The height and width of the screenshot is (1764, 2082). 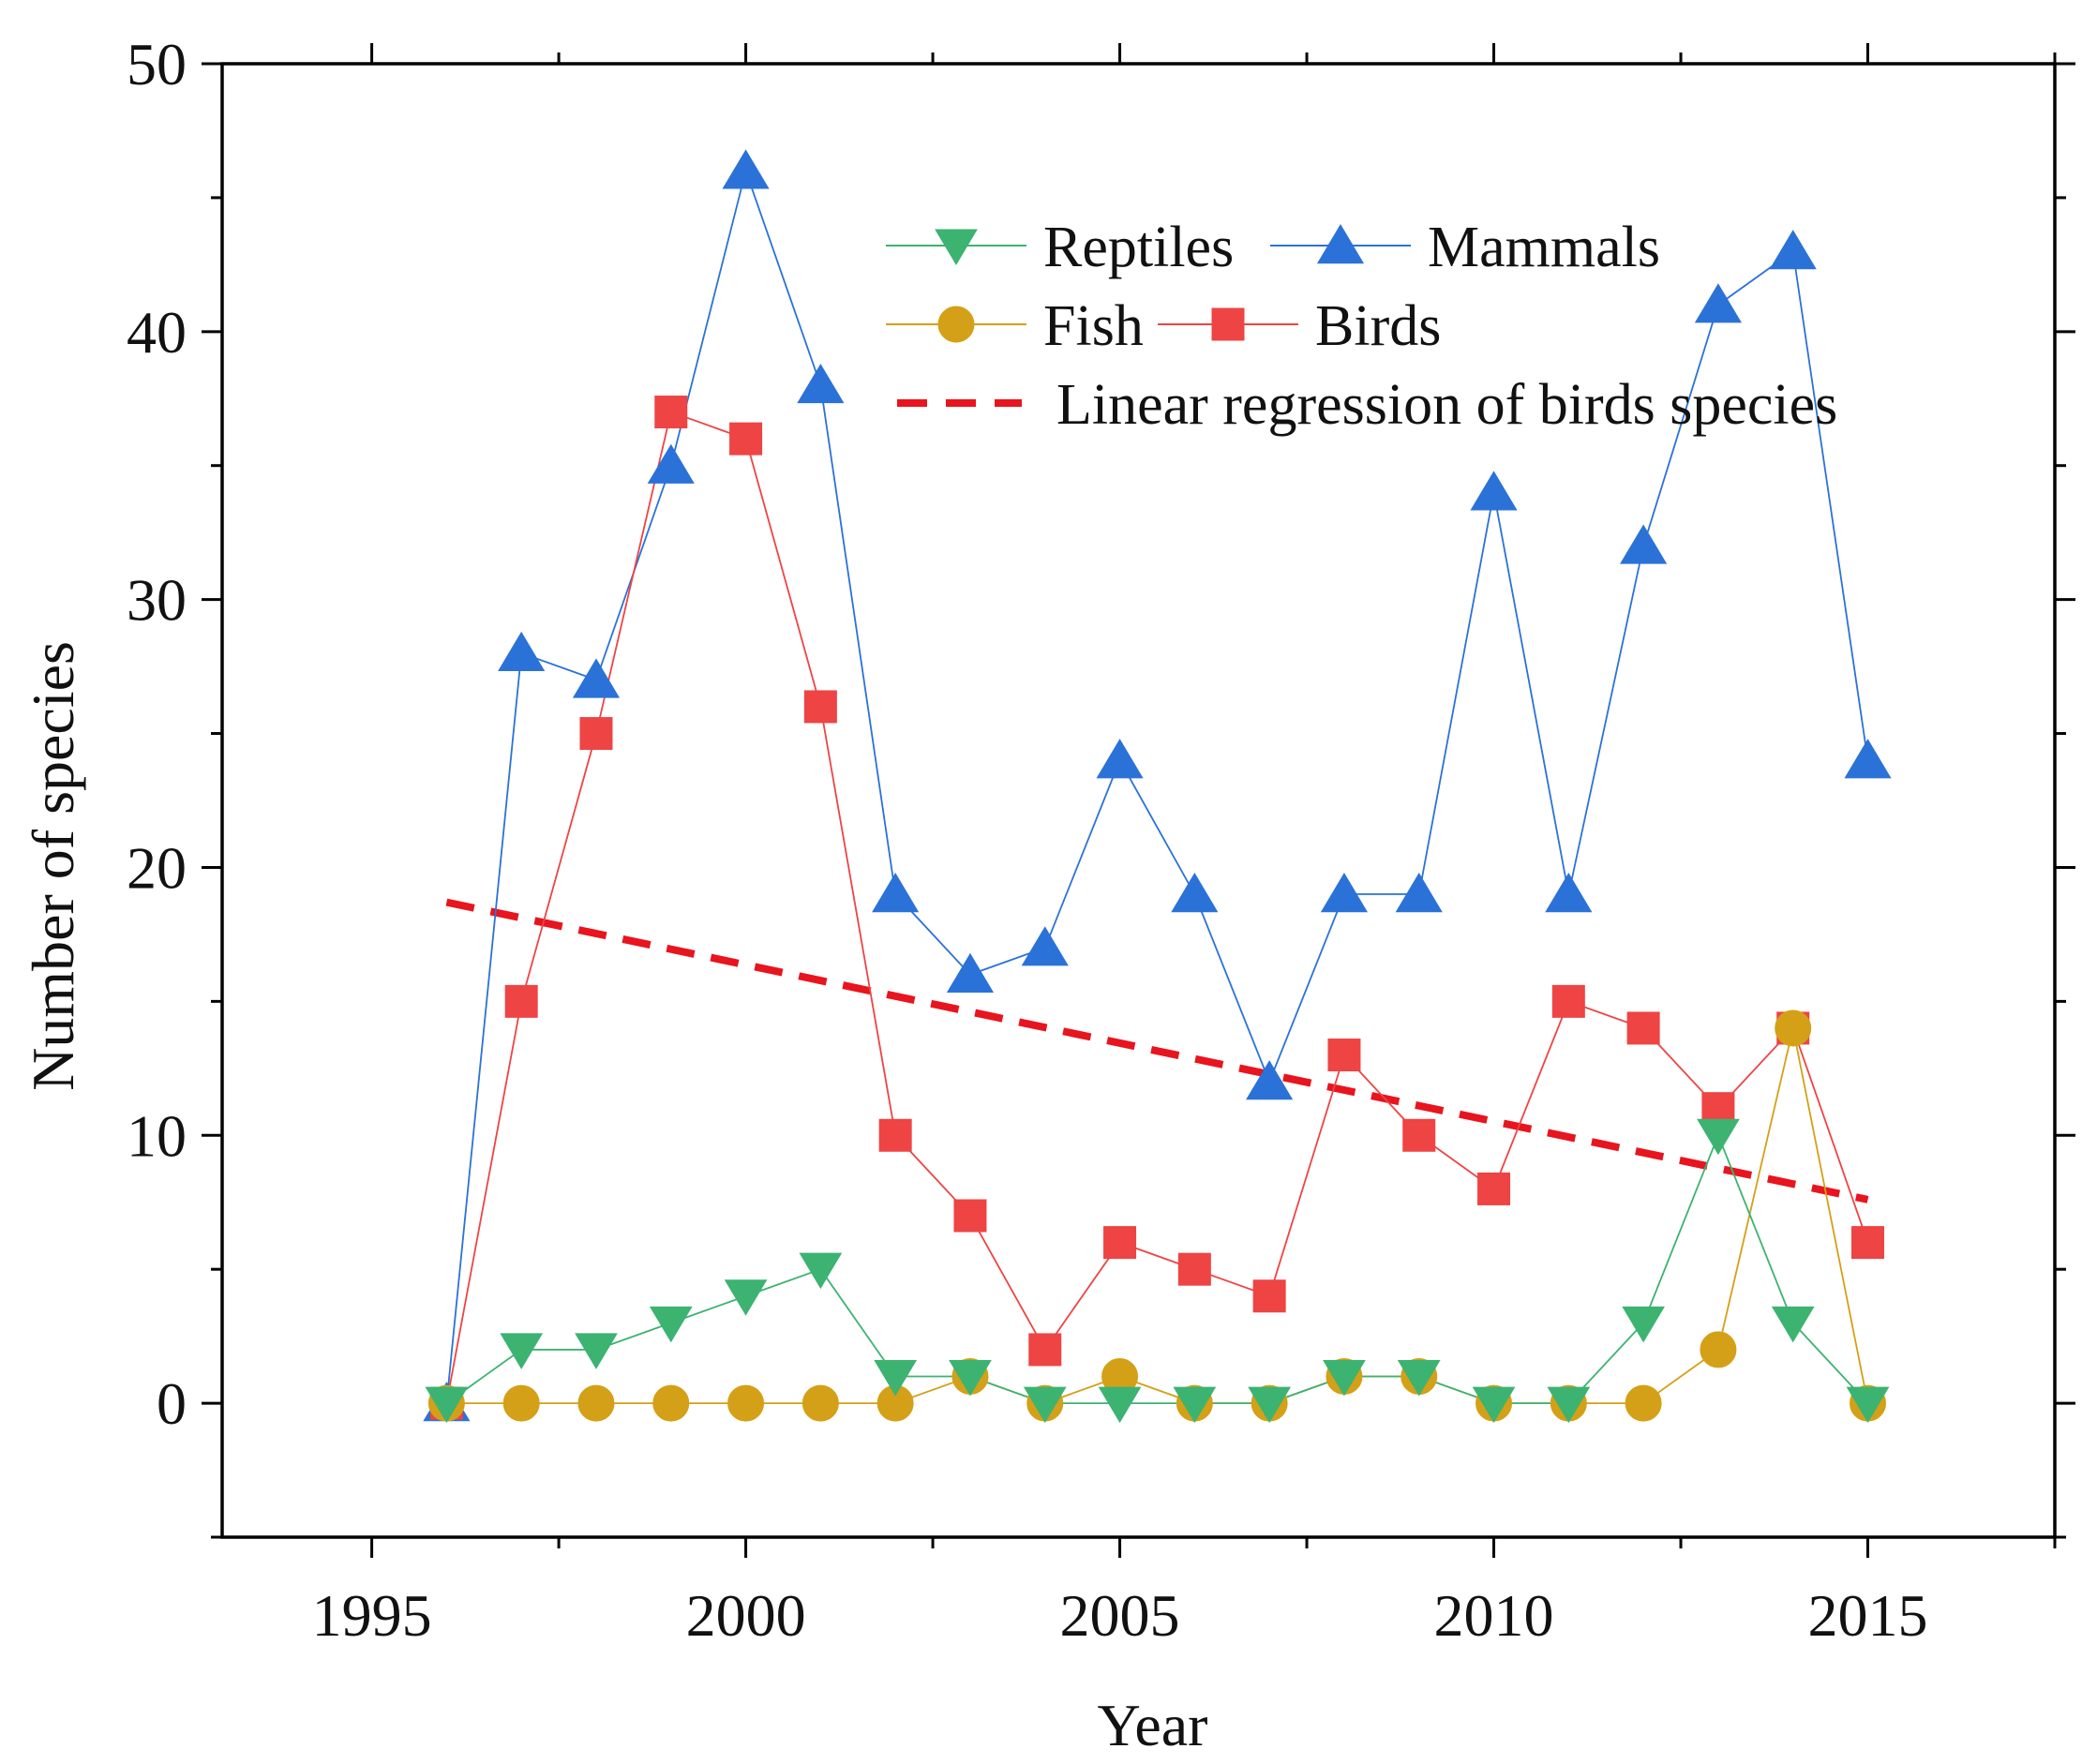 What do you see at coordinates (1157, 1268) in the screenshot?
I see `series-line-reptiles` at bounding box center [1157, 1268].